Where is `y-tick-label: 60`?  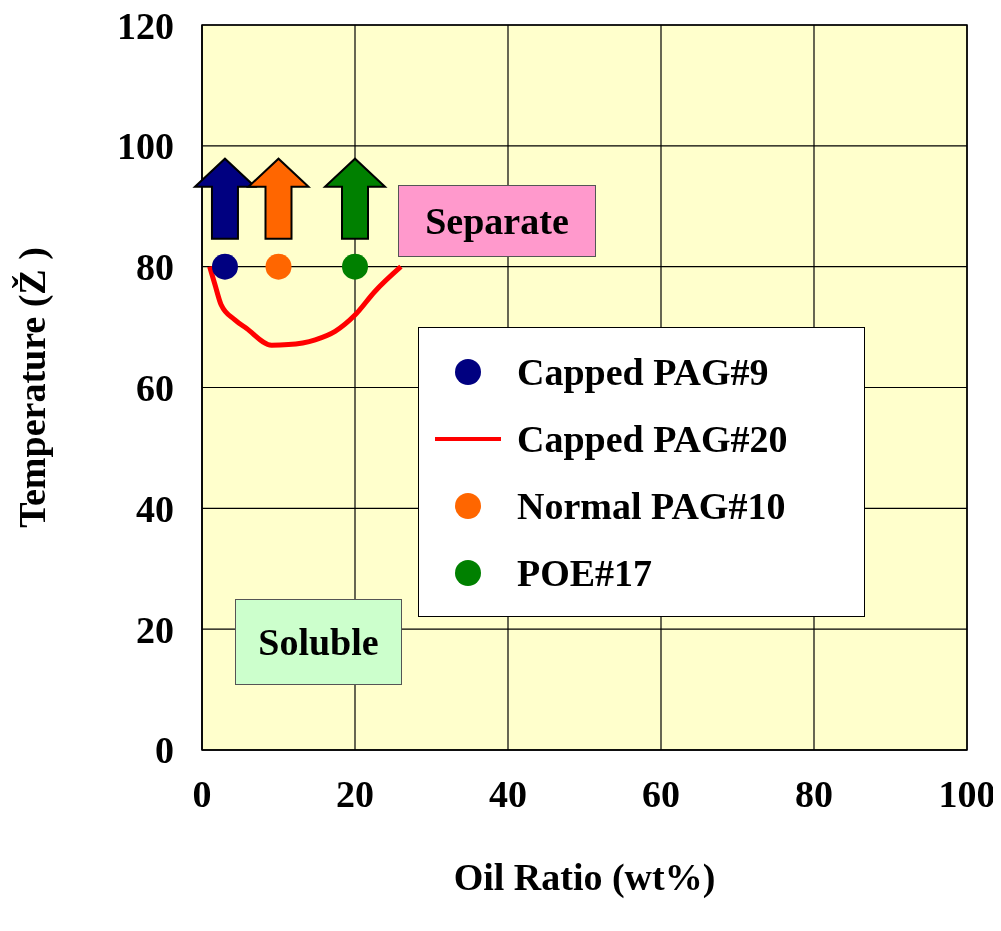 y-tick-label: 60 is located at coordinates (155, 387).